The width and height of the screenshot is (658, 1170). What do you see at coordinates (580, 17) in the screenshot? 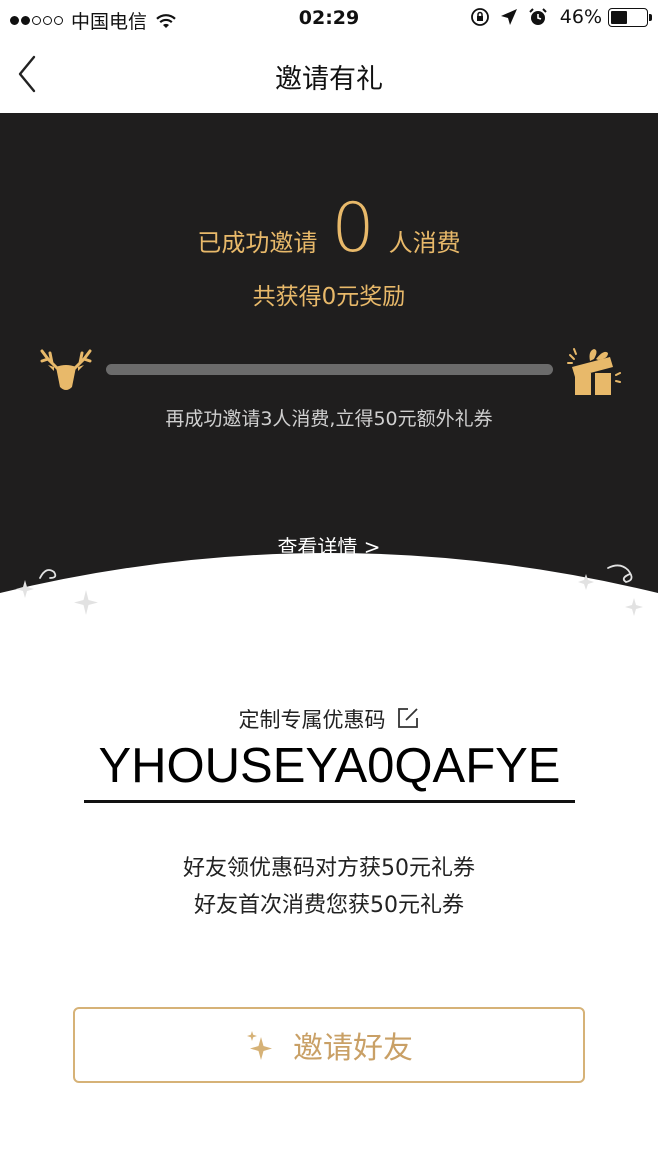
I see `battery-percent: 46%` at bounding box center [580, 17].